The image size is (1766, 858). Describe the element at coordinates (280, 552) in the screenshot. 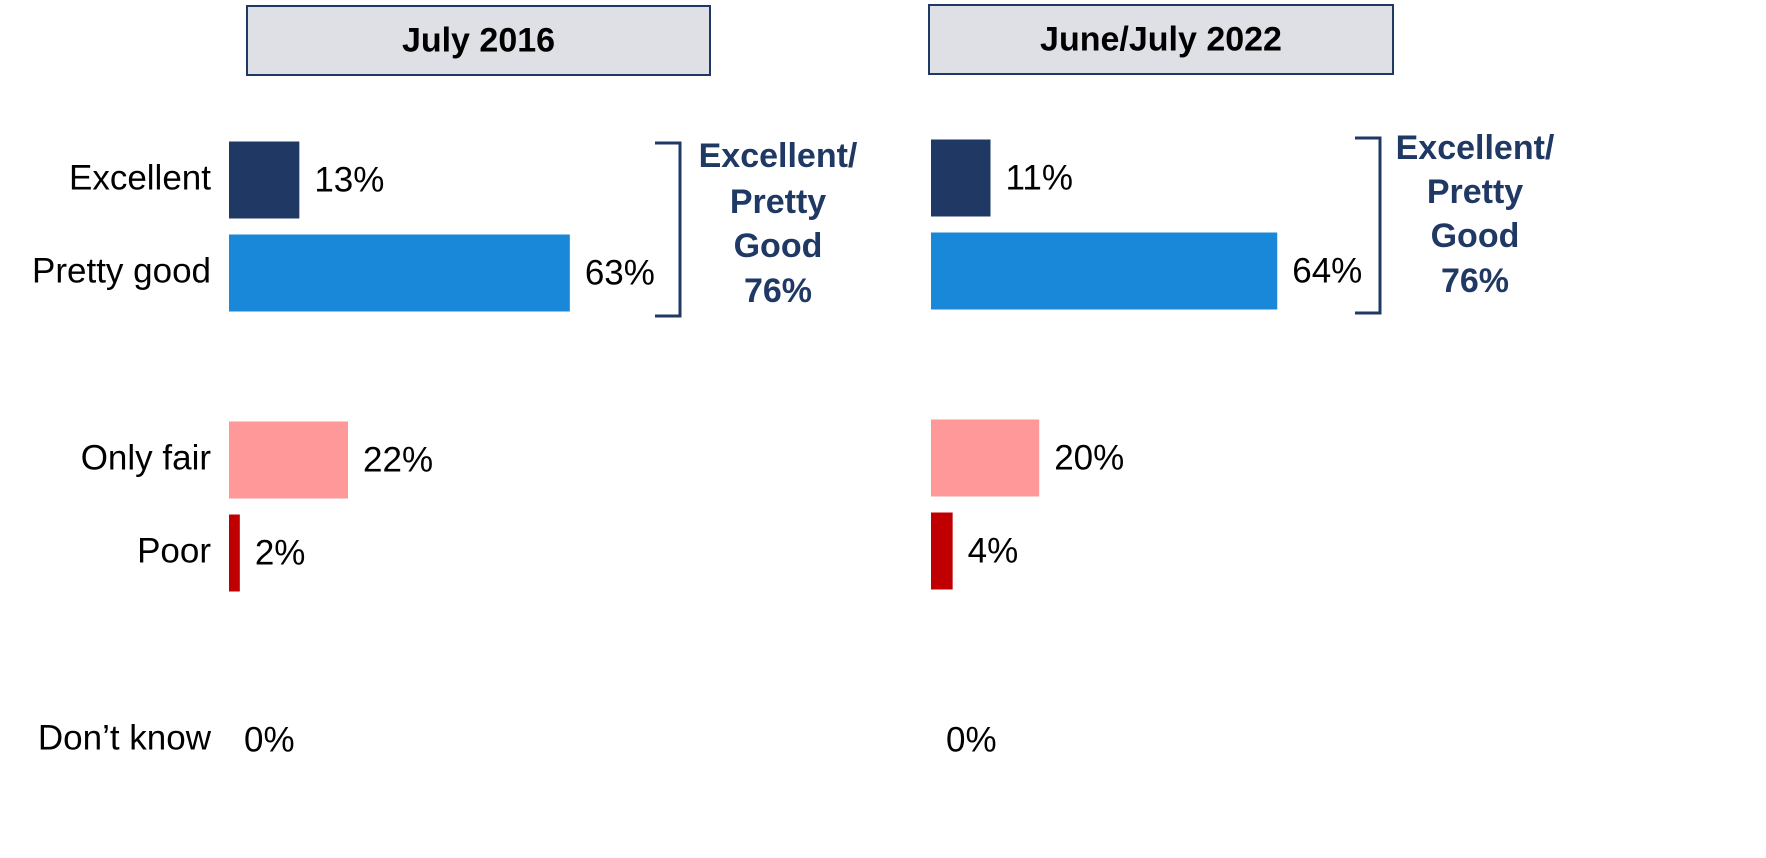

I see `value-label: 2%` at that location.